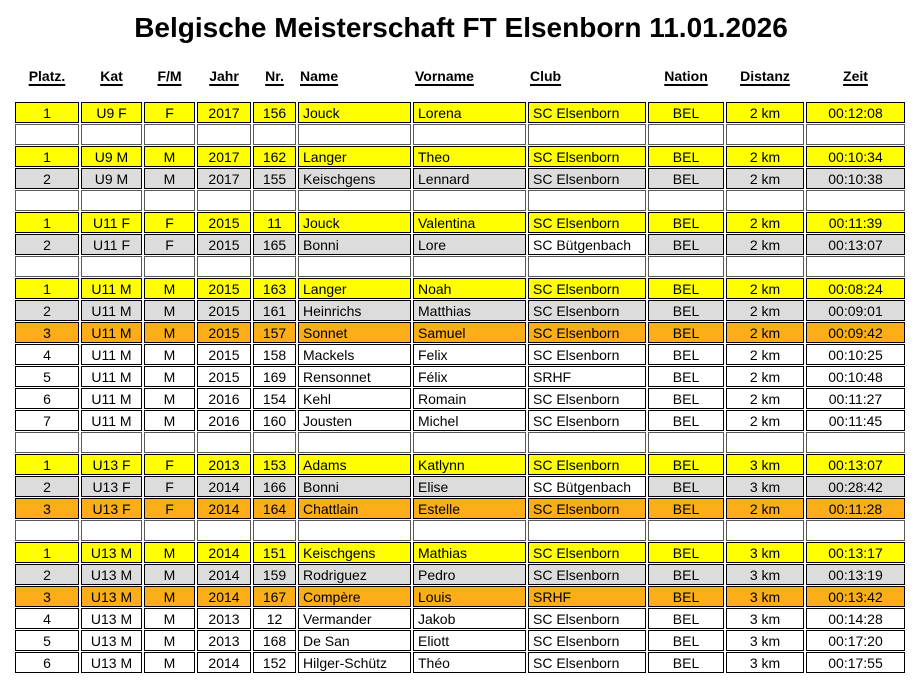 The image size is (922, 694). I want to click on cell-nr: 161, so click(274, 310).